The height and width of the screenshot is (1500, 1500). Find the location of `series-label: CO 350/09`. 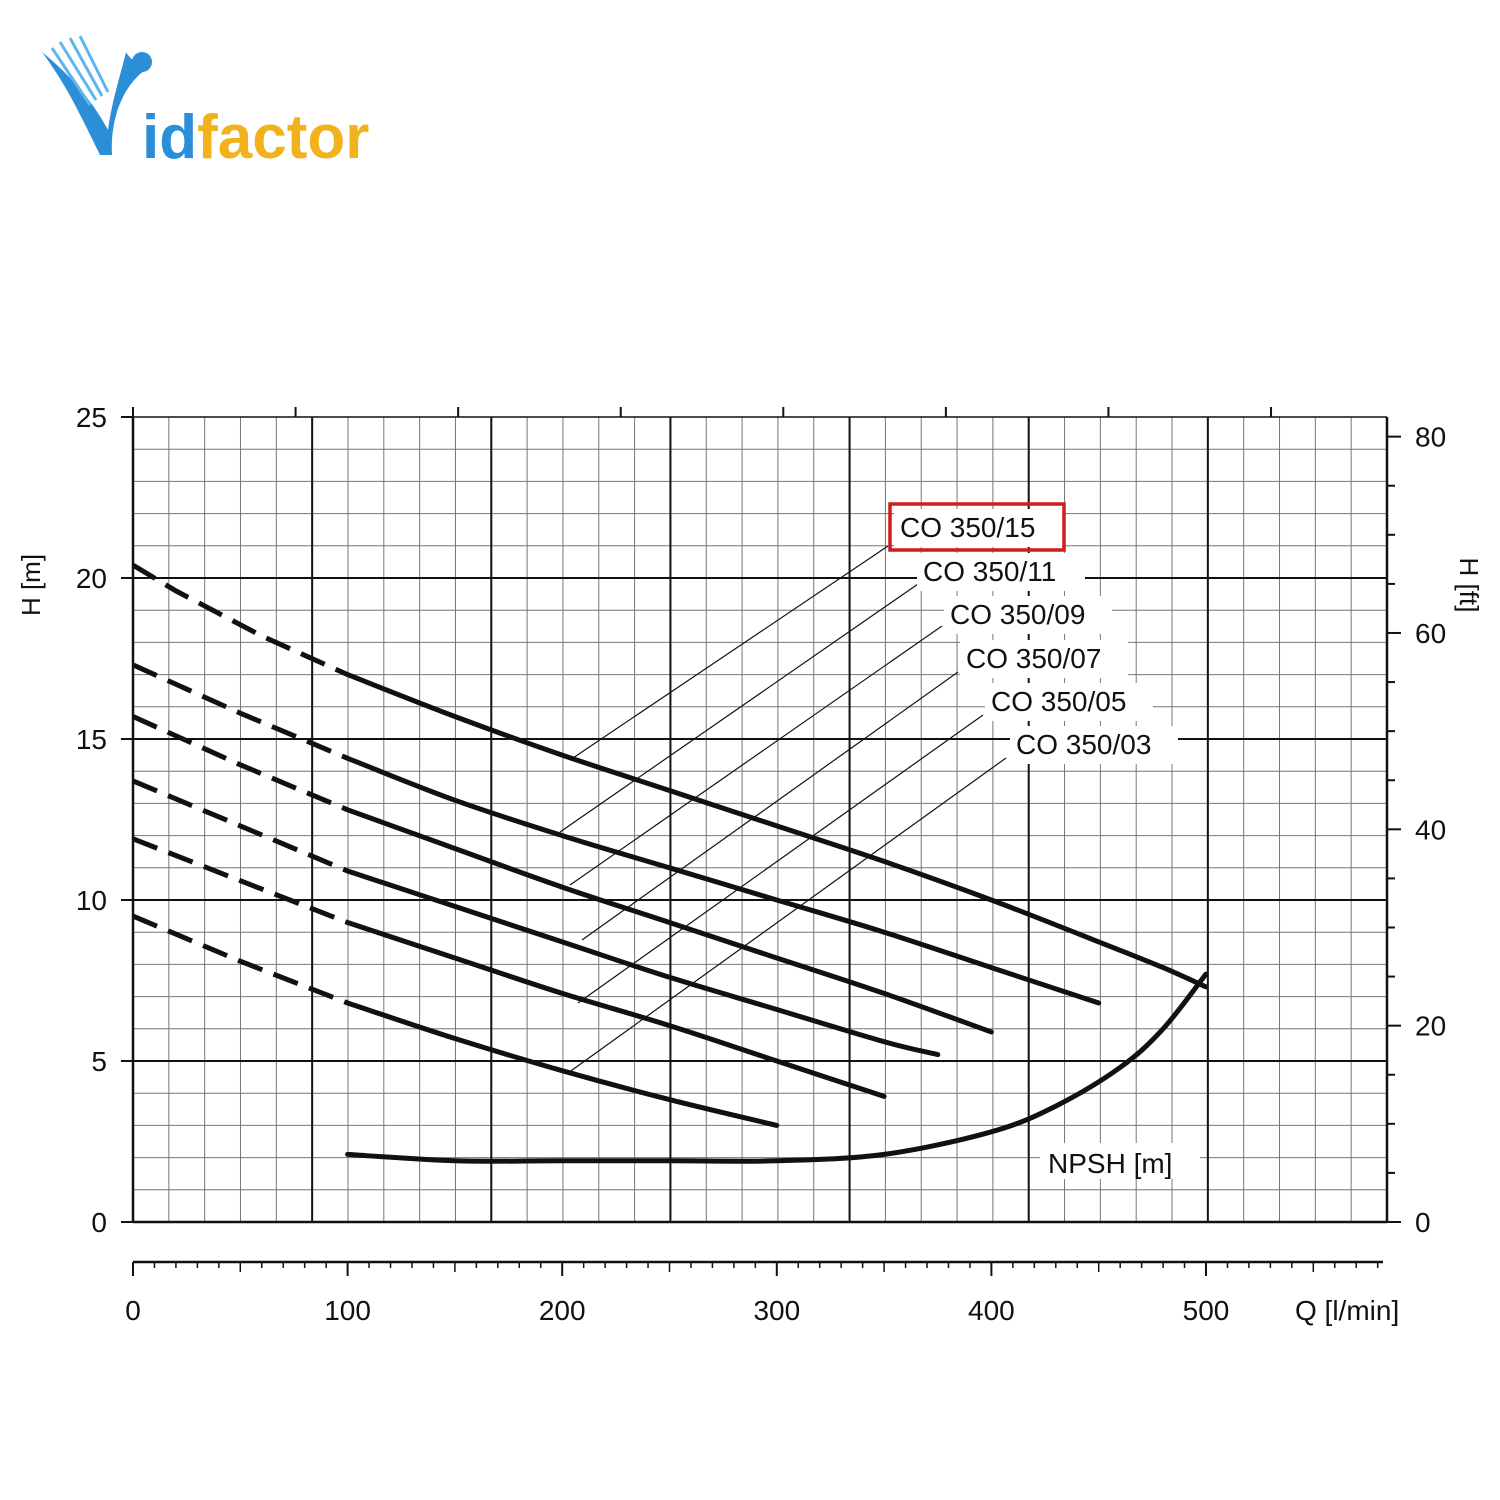

series-label: CO 350/09 is located at coordinates (1017, 614).